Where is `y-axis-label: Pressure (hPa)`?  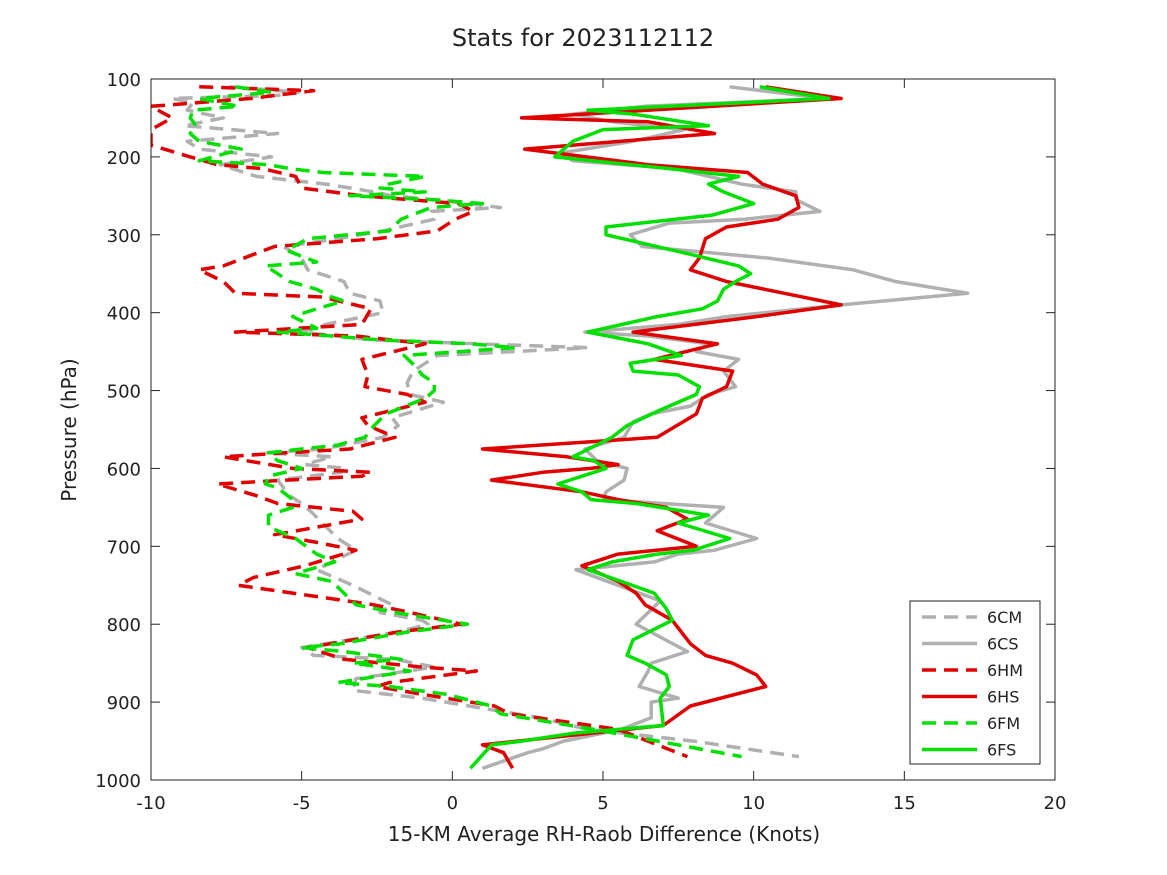
y-axis-label: Pressure (hPa) is located at coordinates (69, 429).